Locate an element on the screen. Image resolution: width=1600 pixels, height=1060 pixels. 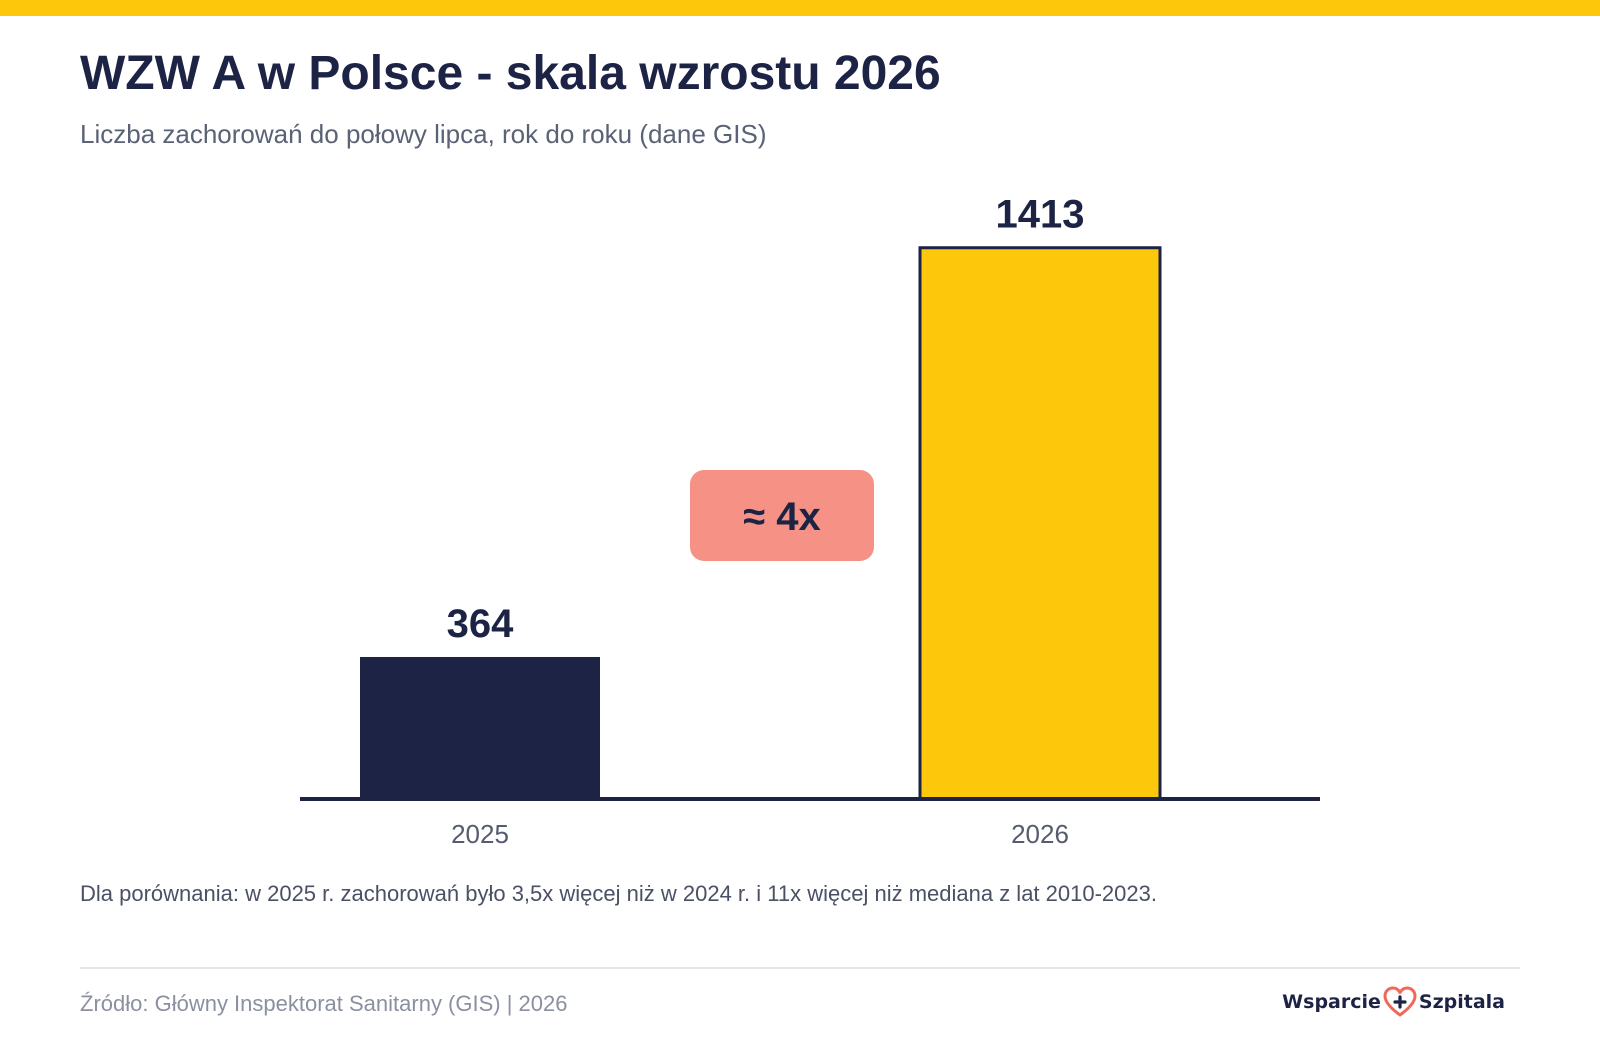
bar-2025 is located at coordinates (480, 727).